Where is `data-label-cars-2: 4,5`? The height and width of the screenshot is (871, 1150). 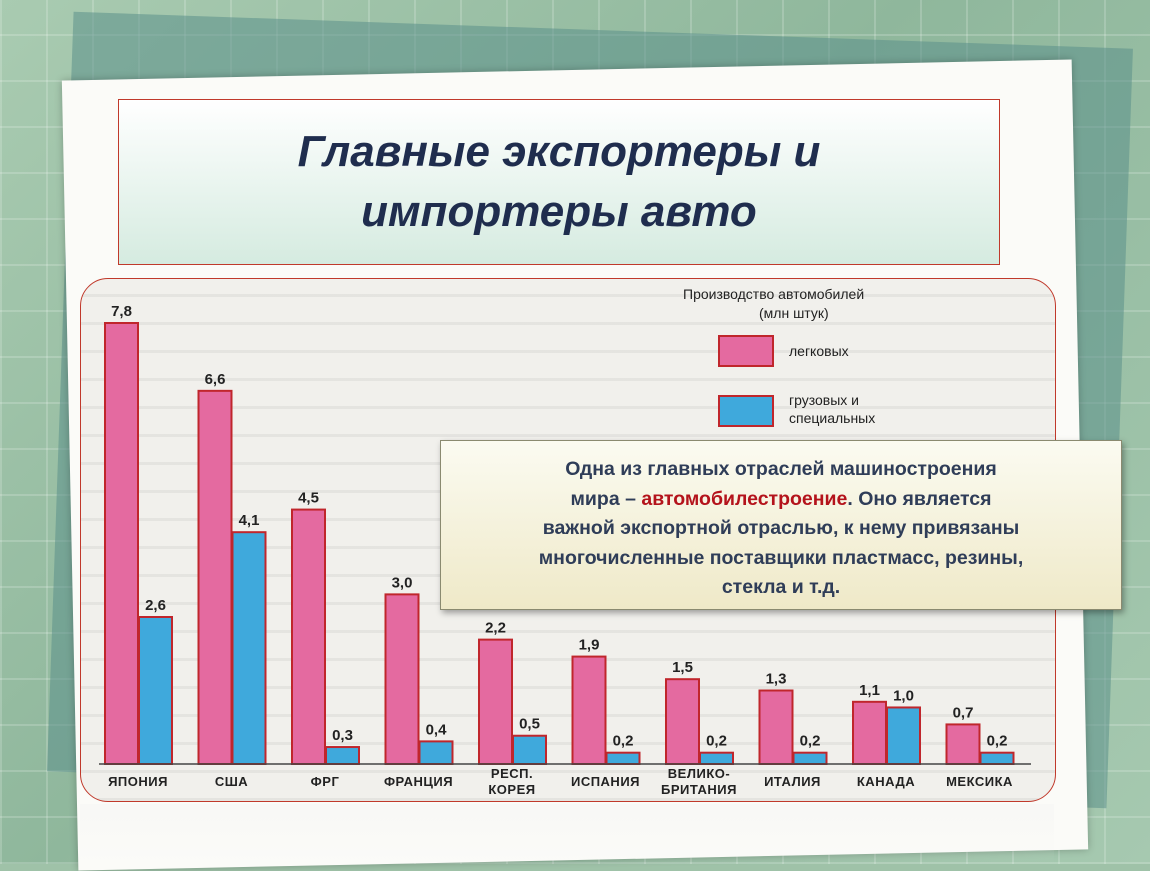 data-label-cars-2: 4,5 is located at coordinates (308, 498).